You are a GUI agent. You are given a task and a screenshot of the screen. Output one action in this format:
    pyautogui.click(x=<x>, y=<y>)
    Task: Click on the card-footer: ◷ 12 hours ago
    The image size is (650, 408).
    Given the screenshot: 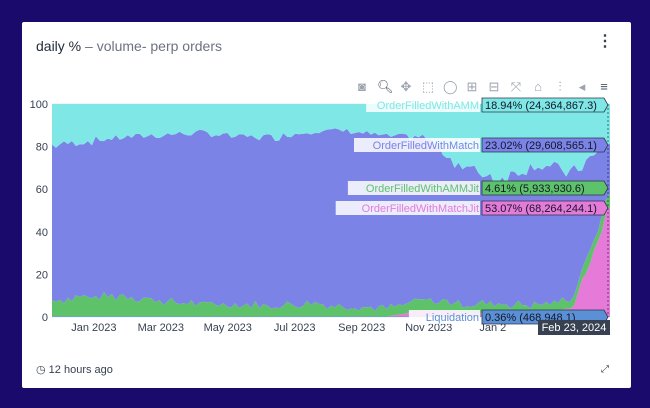 What is the action you would take?
    pyautogui.click(x=74, y=369)
    